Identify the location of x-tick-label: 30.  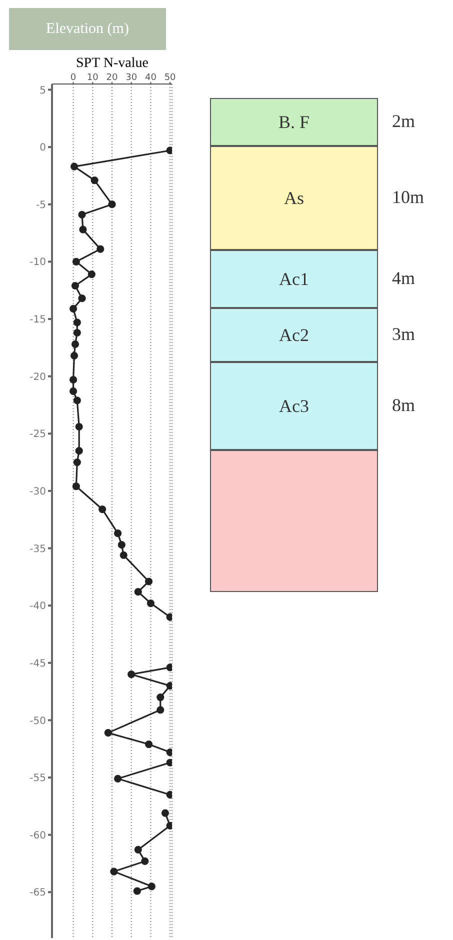
(132, 78).